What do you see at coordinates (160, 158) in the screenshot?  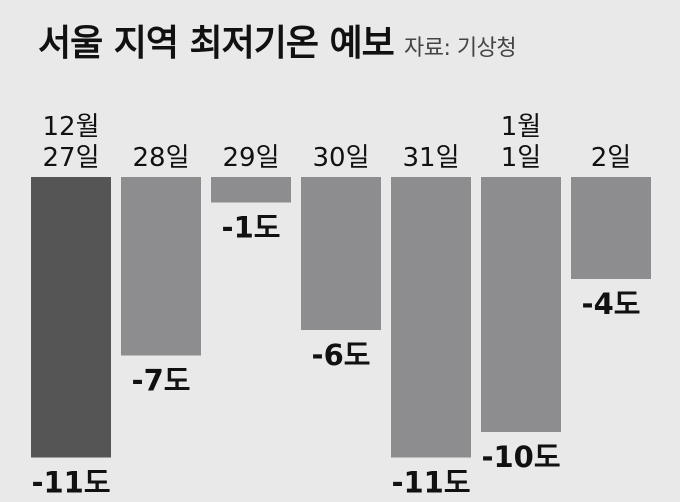 I see `category-label-1: 28일` at bounding box center [160, 158].